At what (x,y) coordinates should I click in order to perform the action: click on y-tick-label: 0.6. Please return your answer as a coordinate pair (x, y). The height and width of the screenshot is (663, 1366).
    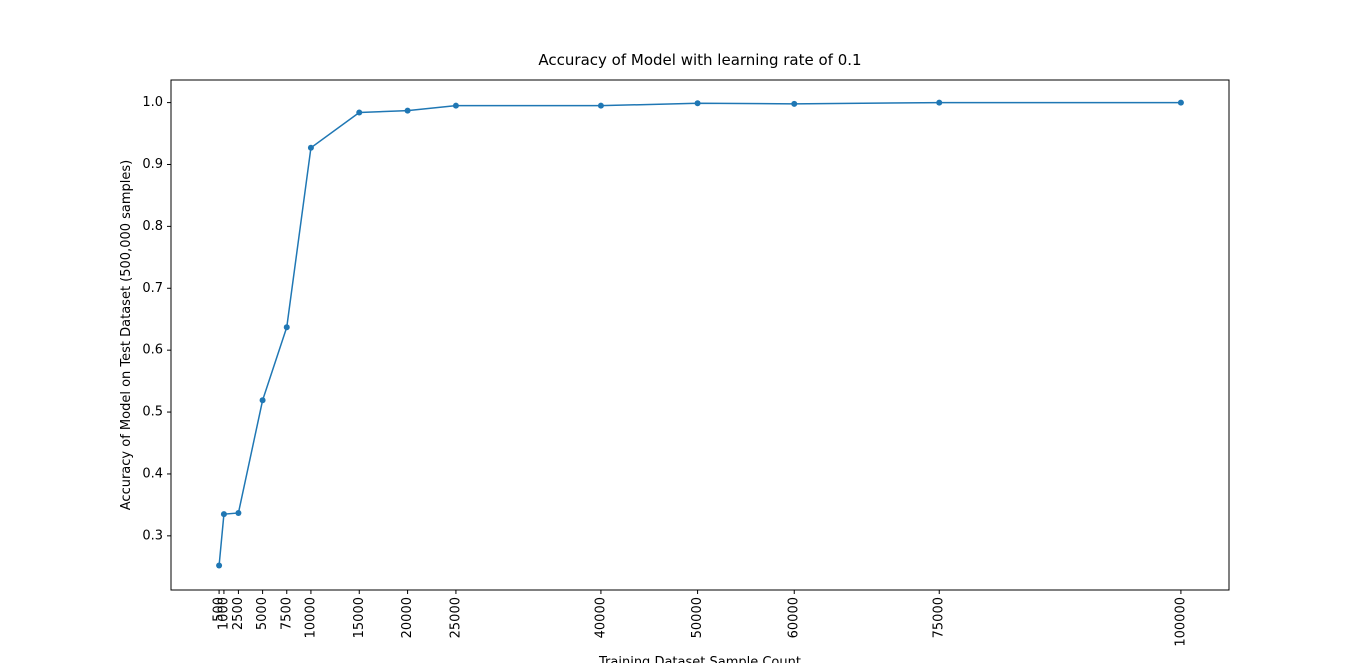
    Looking at the image, I should click on (152, 350).